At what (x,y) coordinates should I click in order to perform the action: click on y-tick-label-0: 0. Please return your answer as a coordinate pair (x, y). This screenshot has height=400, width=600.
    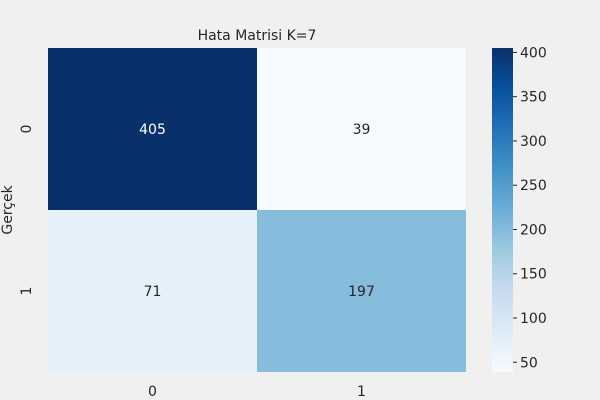
    Looking at the image, I should click on (27, 129).